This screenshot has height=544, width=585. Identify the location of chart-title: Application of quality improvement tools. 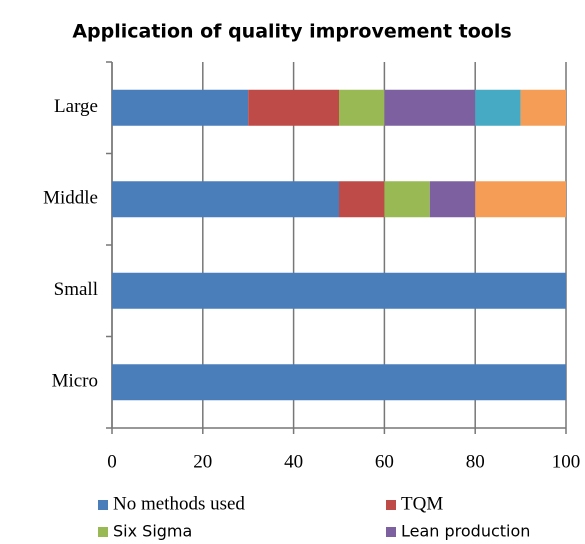
(291, 32).